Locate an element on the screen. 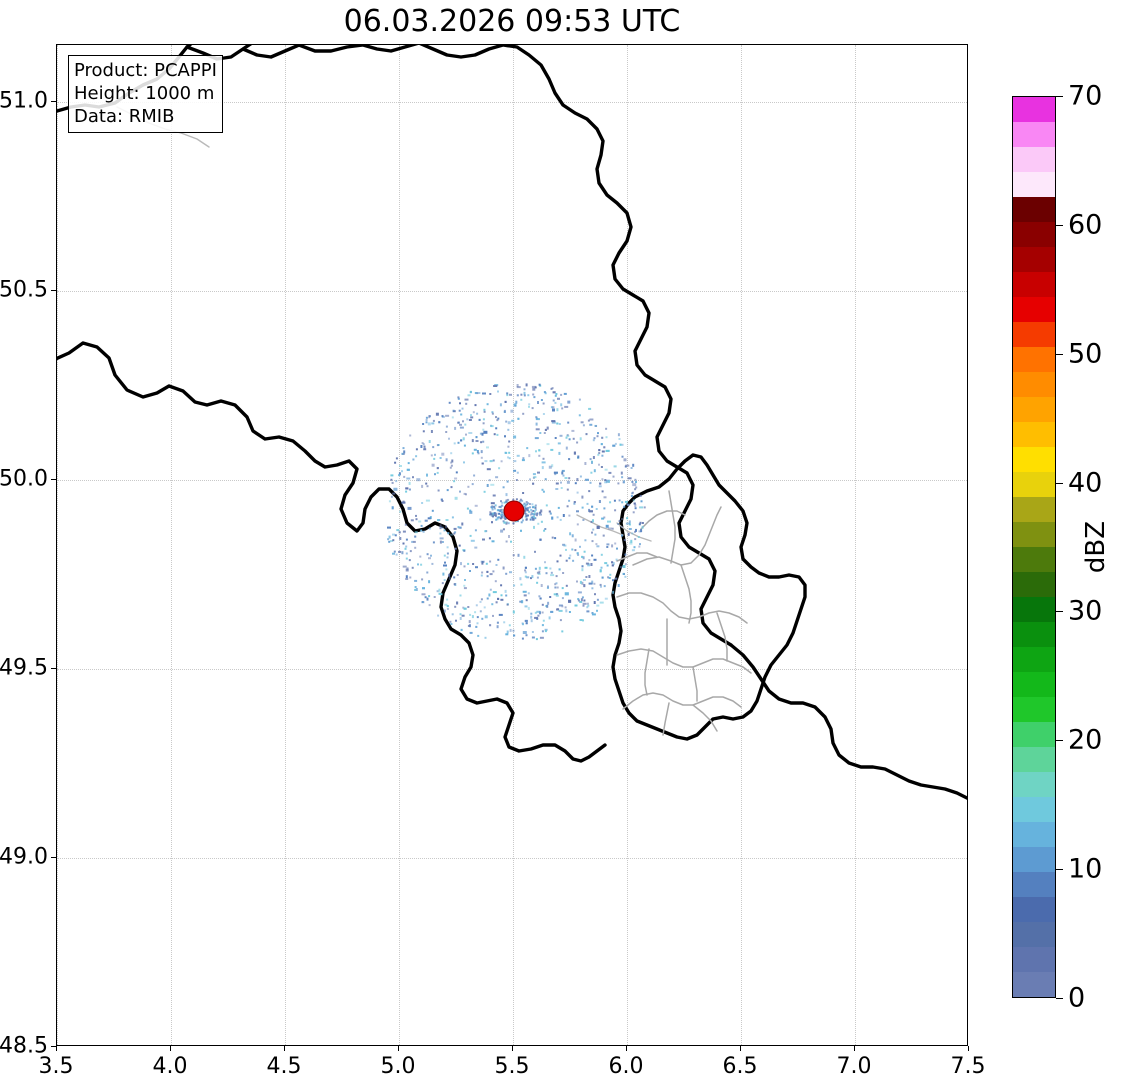  page-title: 06.03.2026 09:53 UTC is located at coordinates (512, 21).